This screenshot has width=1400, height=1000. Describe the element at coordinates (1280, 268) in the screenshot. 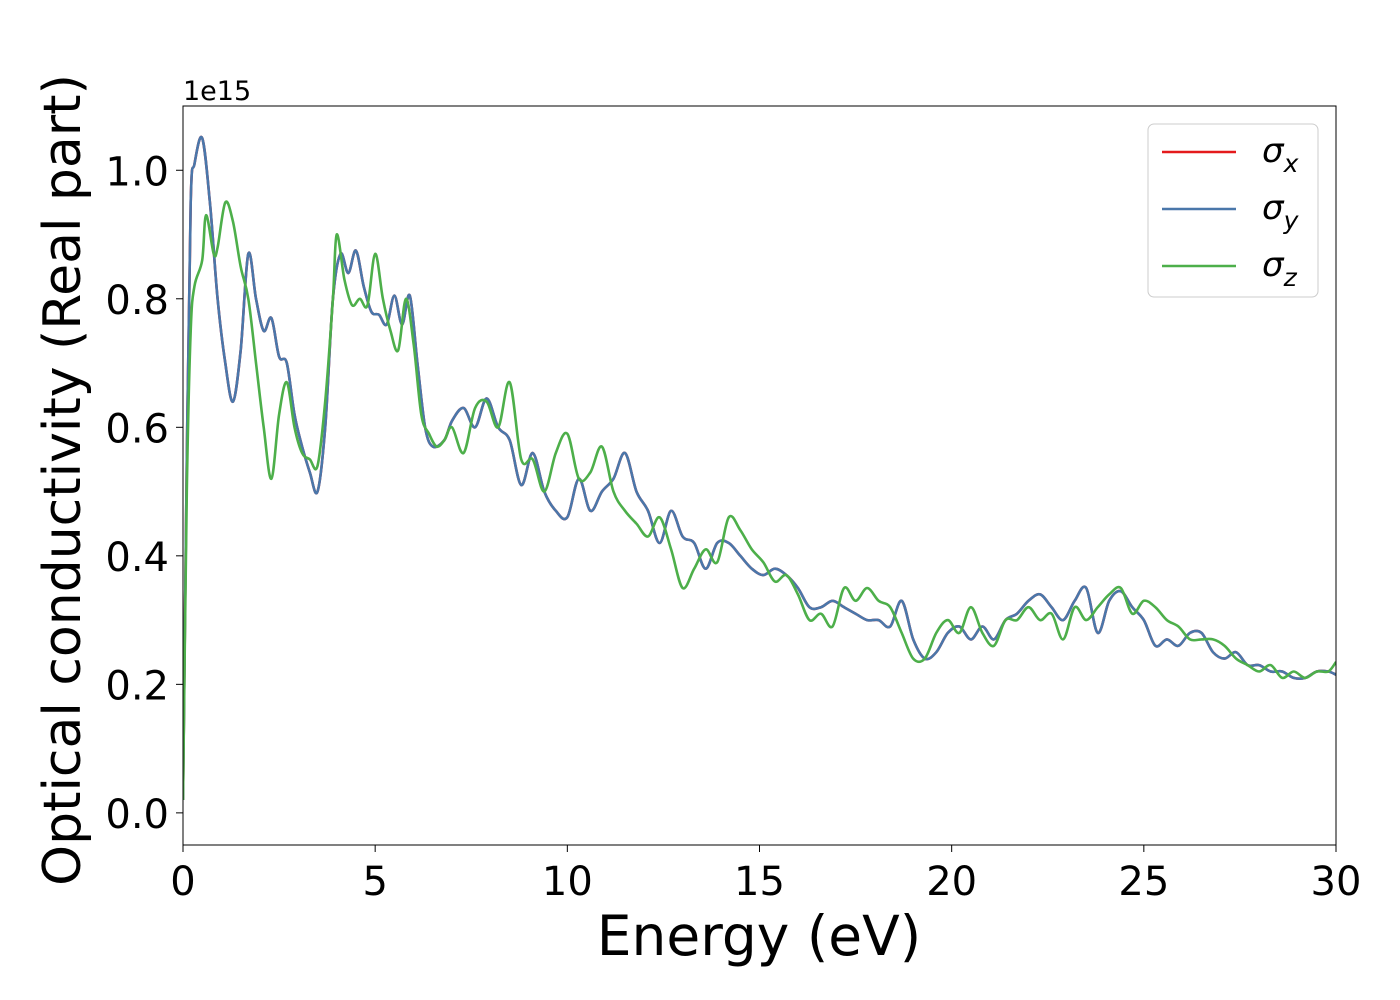

I see `legend-label-z: σz` at that location.